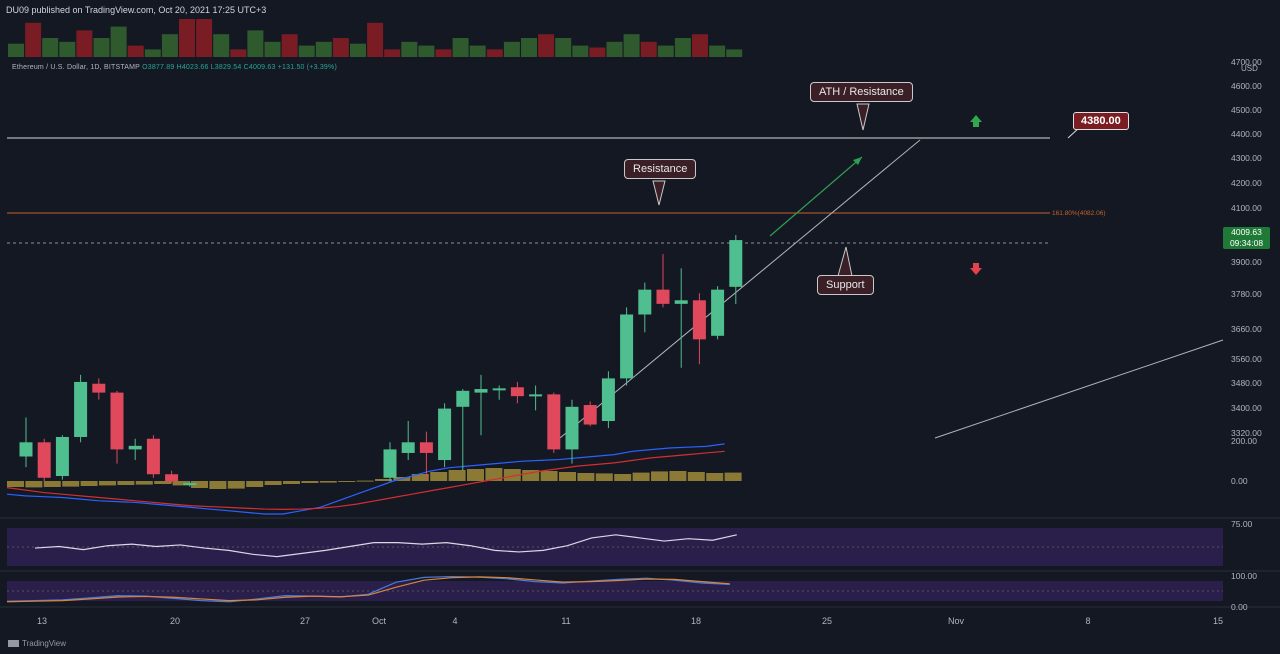 Image resolution: width=1280 pixels, height=654 pixels. Describe the element at coordinates (845, 261) in the screenshot. I see `support-callout-tail` at that location.